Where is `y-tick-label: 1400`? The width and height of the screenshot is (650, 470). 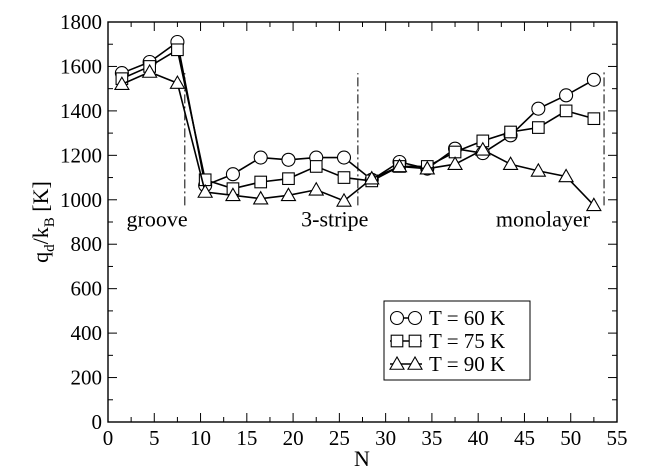
y-tick-label: 1400 is located at coordinates (81, 111).